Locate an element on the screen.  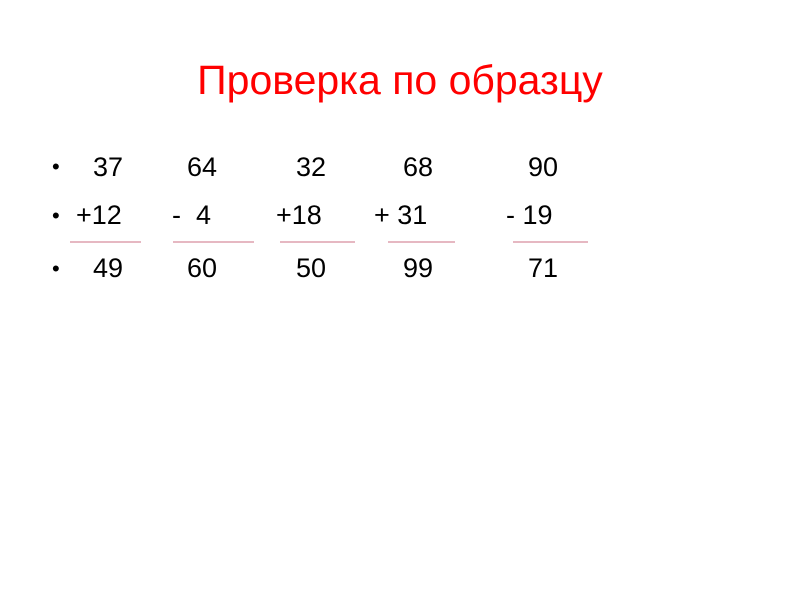
result-col-5: 71 is located at coordinates (543, 268).